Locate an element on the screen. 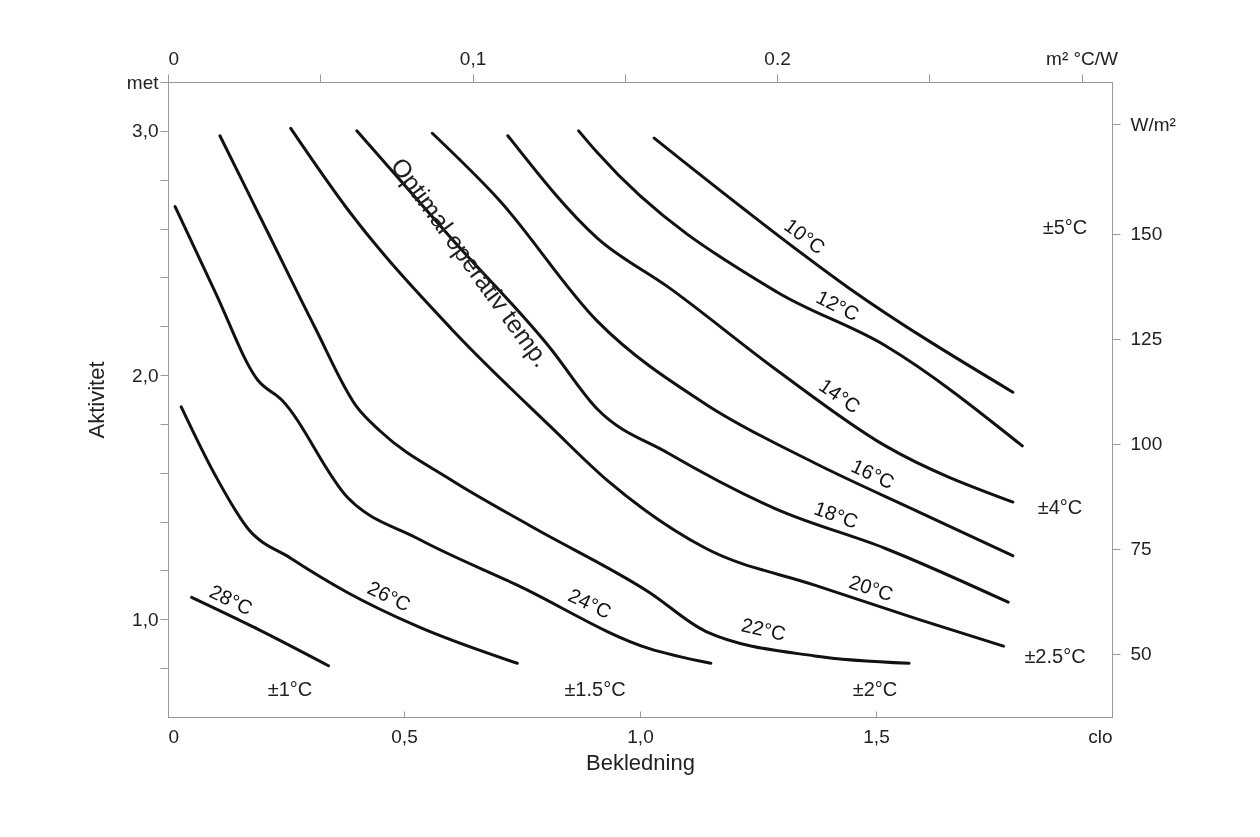 The image size is (1260, 837). text: 28°C is located at coordinates (231, 600).